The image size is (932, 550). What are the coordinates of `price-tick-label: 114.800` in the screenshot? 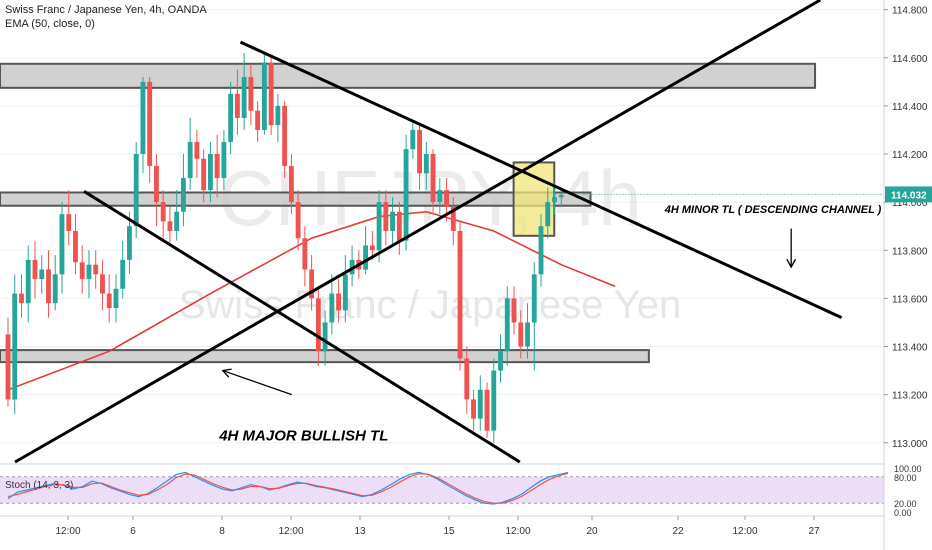 It's located at (910, 11).